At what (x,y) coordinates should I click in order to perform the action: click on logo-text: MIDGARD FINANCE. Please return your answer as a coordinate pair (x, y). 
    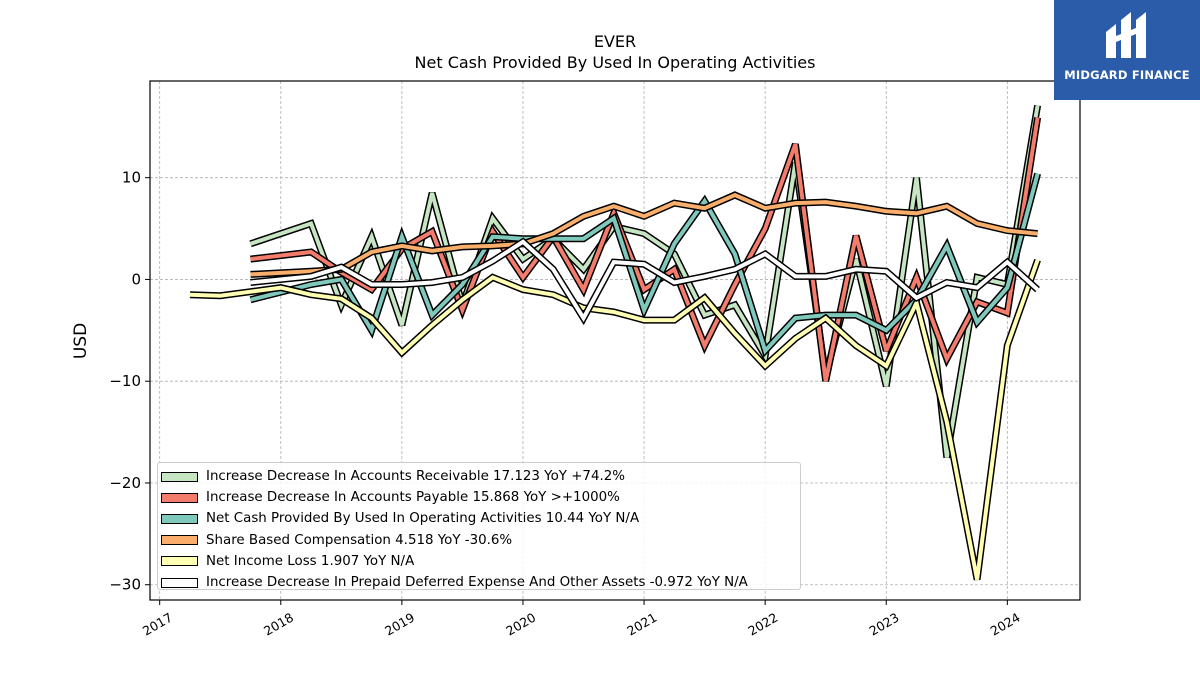
    Looking at the image, I should click on (1127, 75).